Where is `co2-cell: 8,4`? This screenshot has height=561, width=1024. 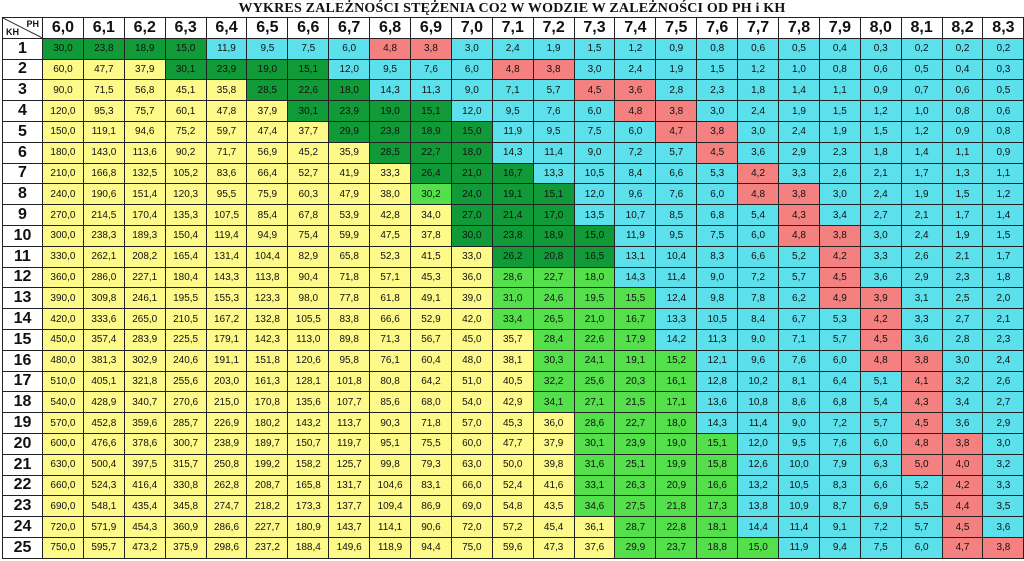 co2-cell: 8,4 is located at coordinates (636, 174).